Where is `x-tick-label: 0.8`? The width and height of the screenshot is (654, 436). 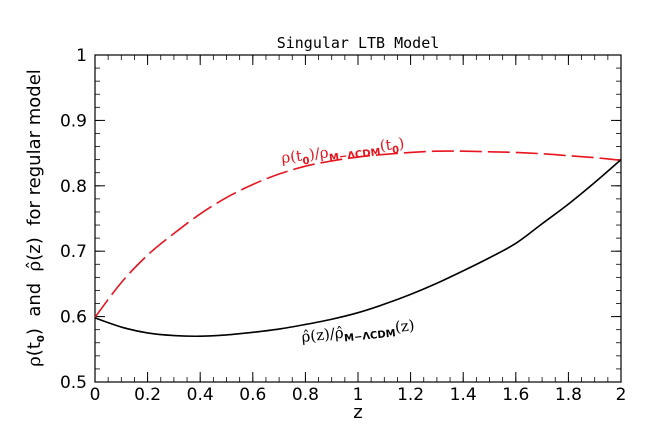 x-tick-label: 0.8 is located at coordinates (305, 395).